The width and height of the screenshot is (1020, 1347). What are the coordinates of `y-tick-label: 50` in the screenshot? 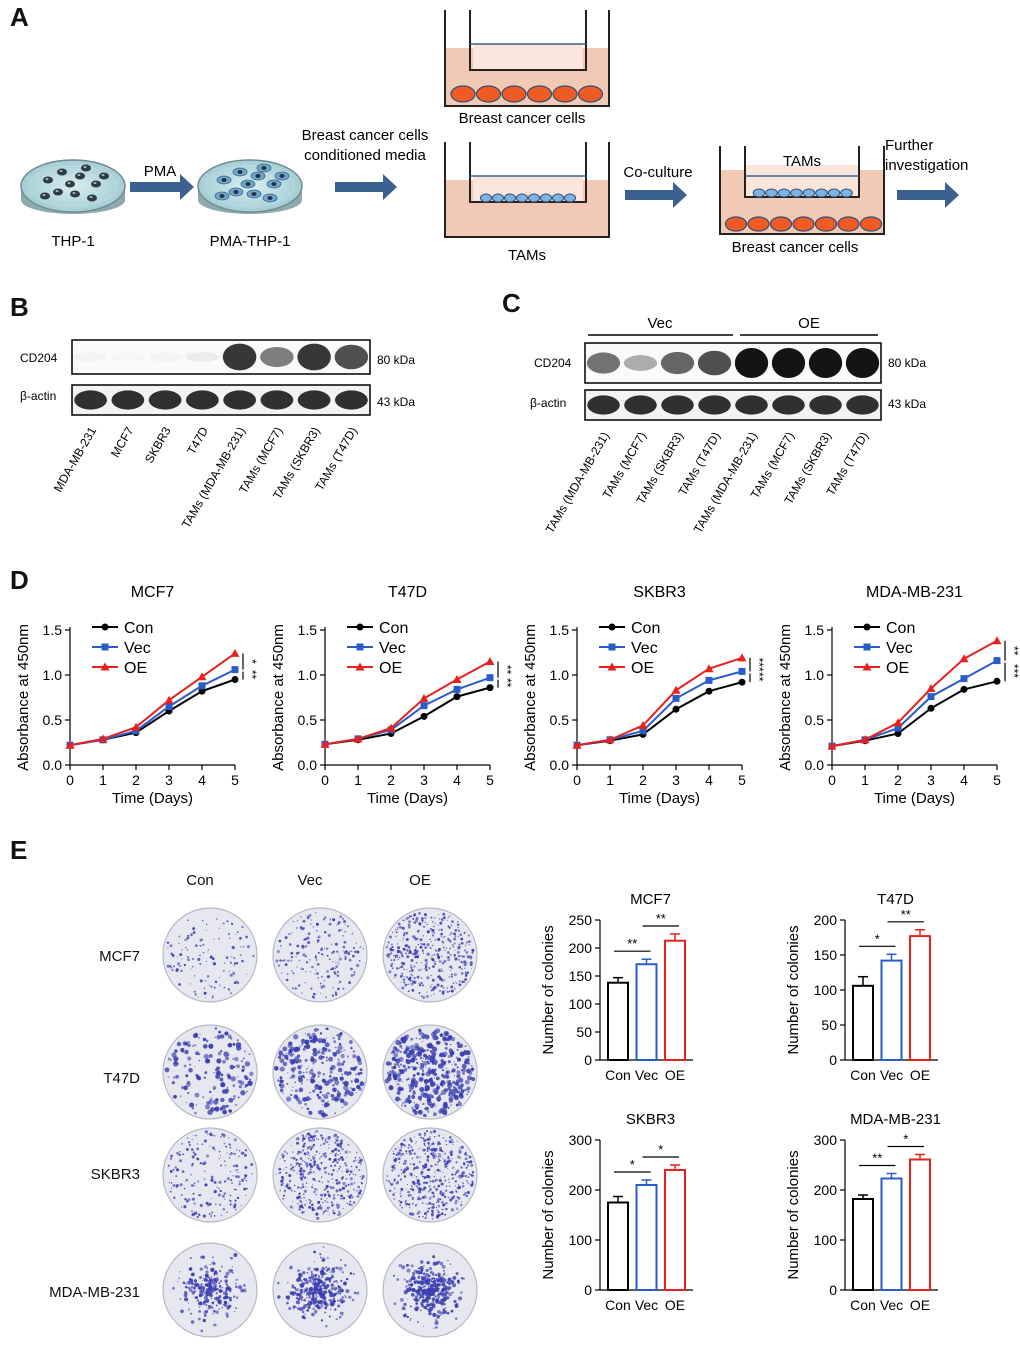 It's located at (584, 1032).